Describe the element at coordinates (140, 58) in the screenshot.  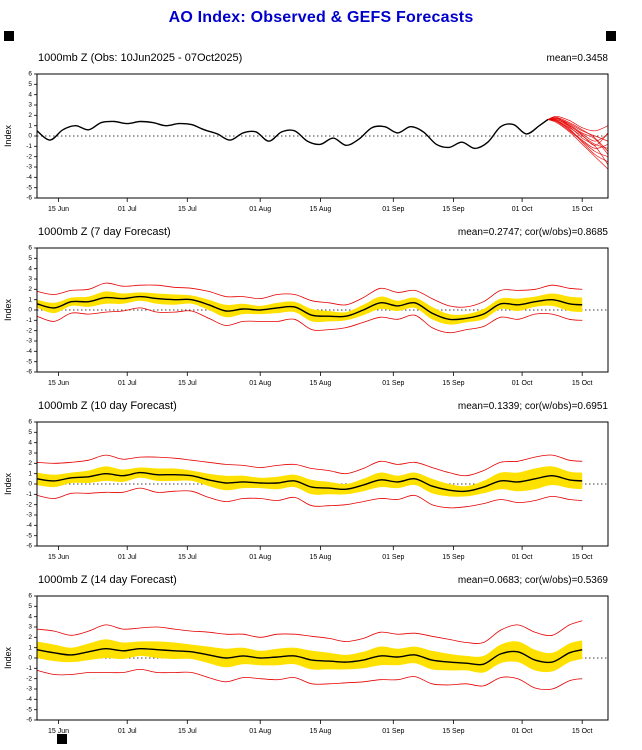
I see `panel-title: 1000mb Z (Obs: 10Jun2025 - 07Oct2025)` at that location.